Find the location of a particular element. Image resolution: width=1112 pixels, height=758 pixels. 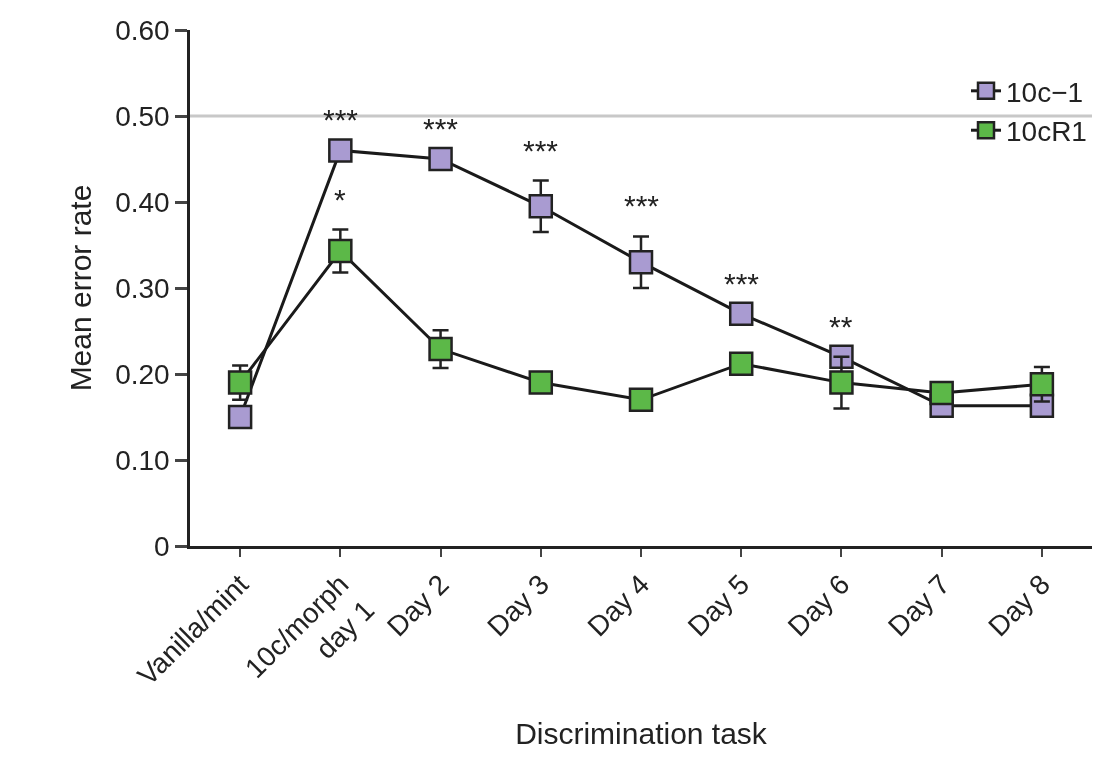

y-tick-label: 0.30 is located at coordinates (142, 288).